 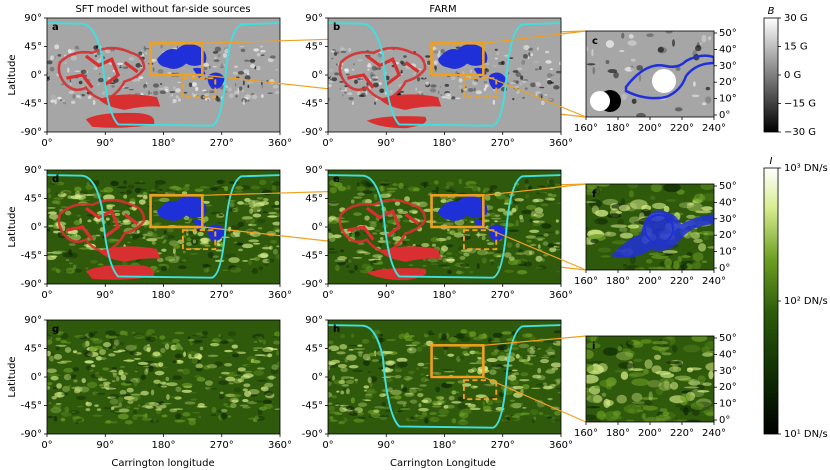 I want to click on neutral-line, so click(x=164, y=74).